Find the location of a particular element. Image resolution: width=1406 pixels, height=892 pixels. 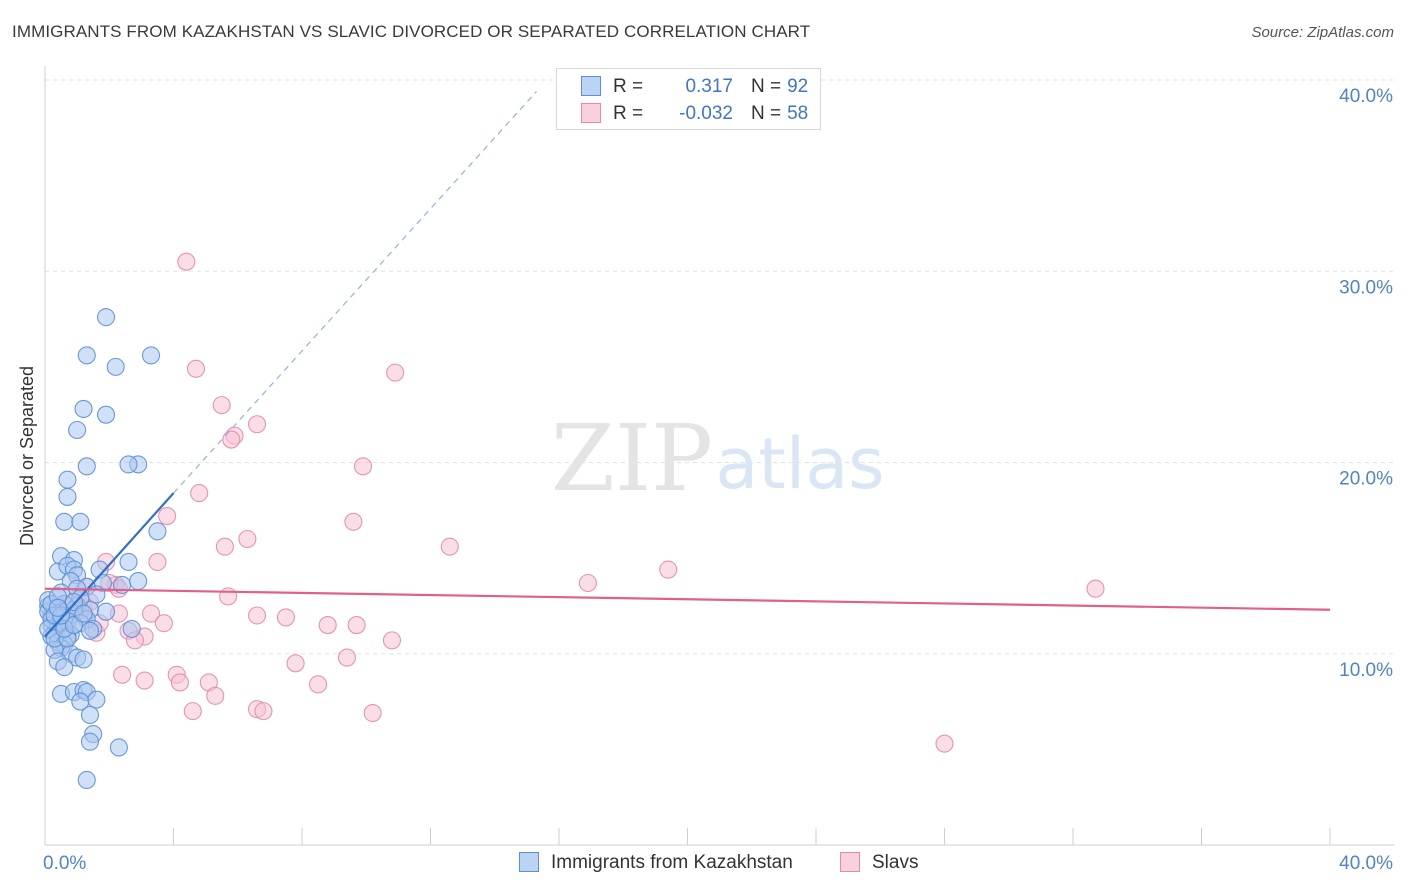

legend-label-slavs: Slavs is located at coordinates (895, 862).